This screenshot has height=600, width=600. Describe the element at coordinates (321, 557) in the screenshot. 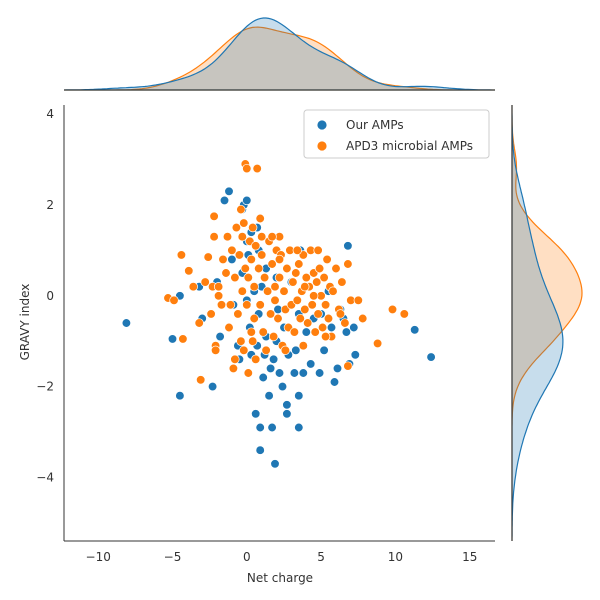

I see `x-tick-label: 5` at that location.